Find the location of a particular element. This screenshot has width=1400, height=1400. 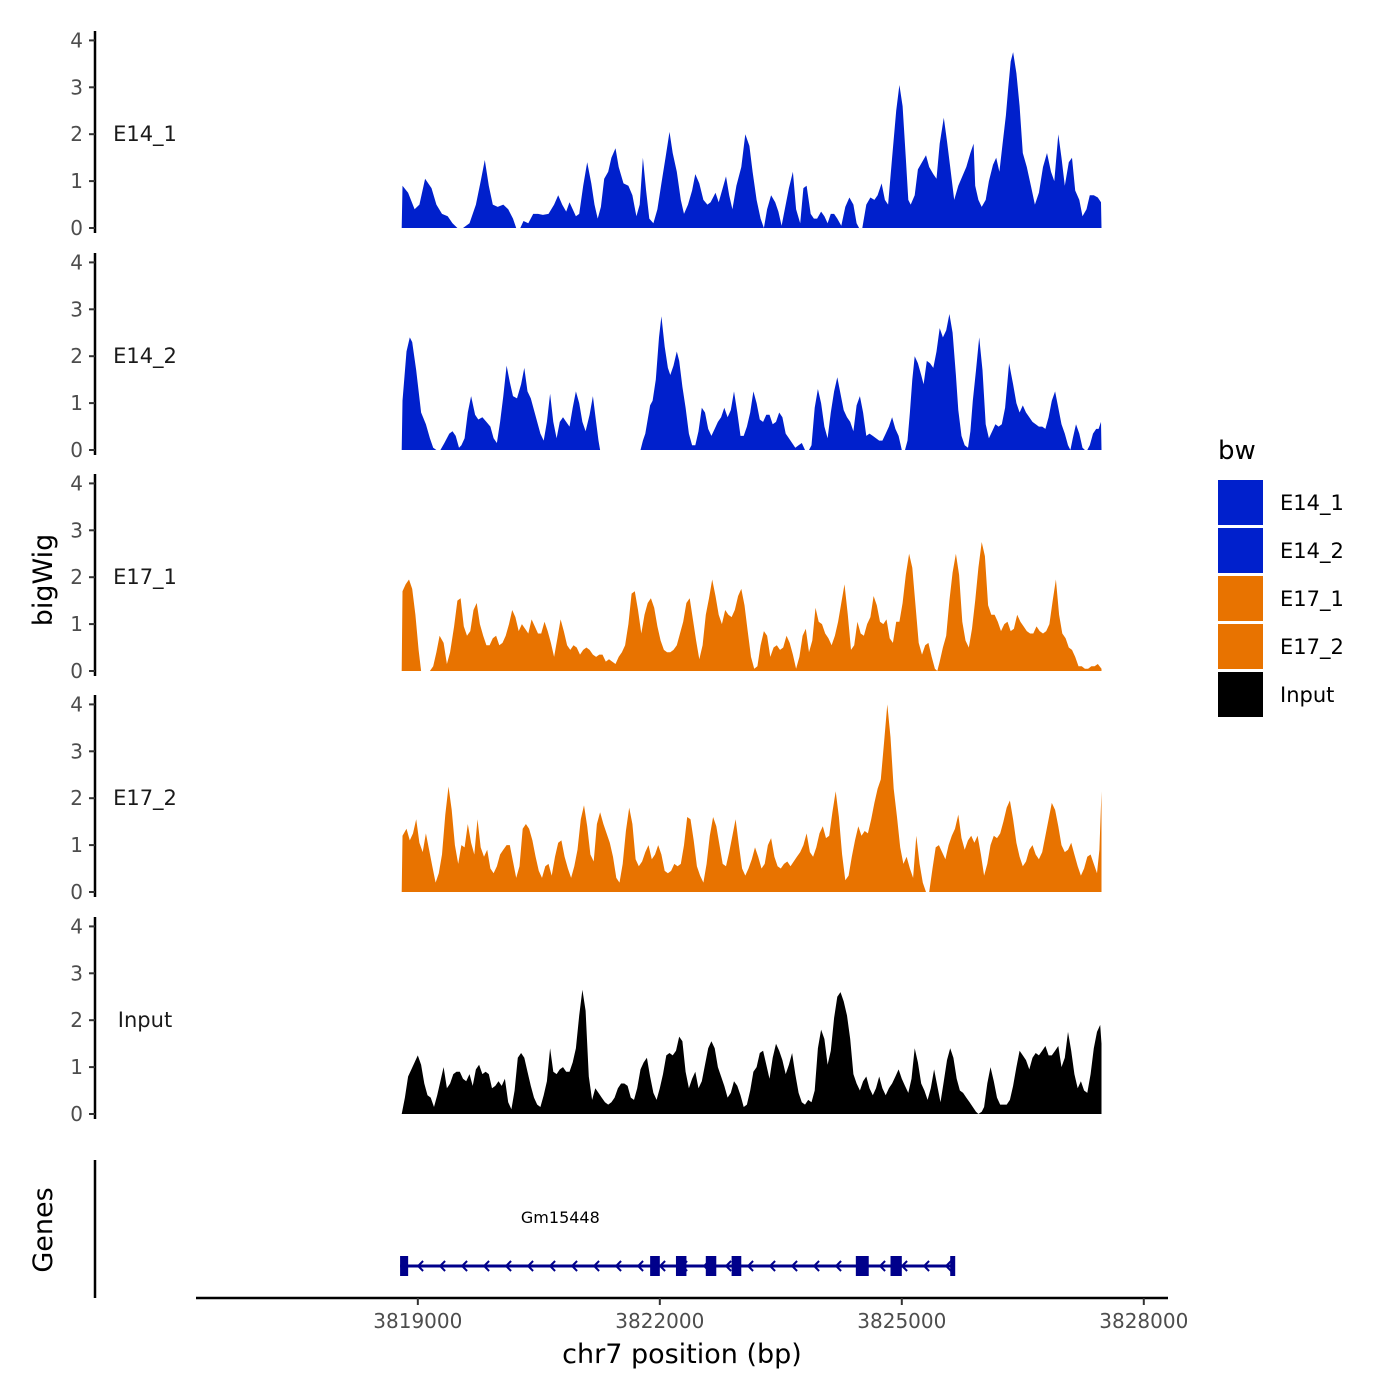

x-tick-label: 3828000 is located at coordinates (1143, 1321).